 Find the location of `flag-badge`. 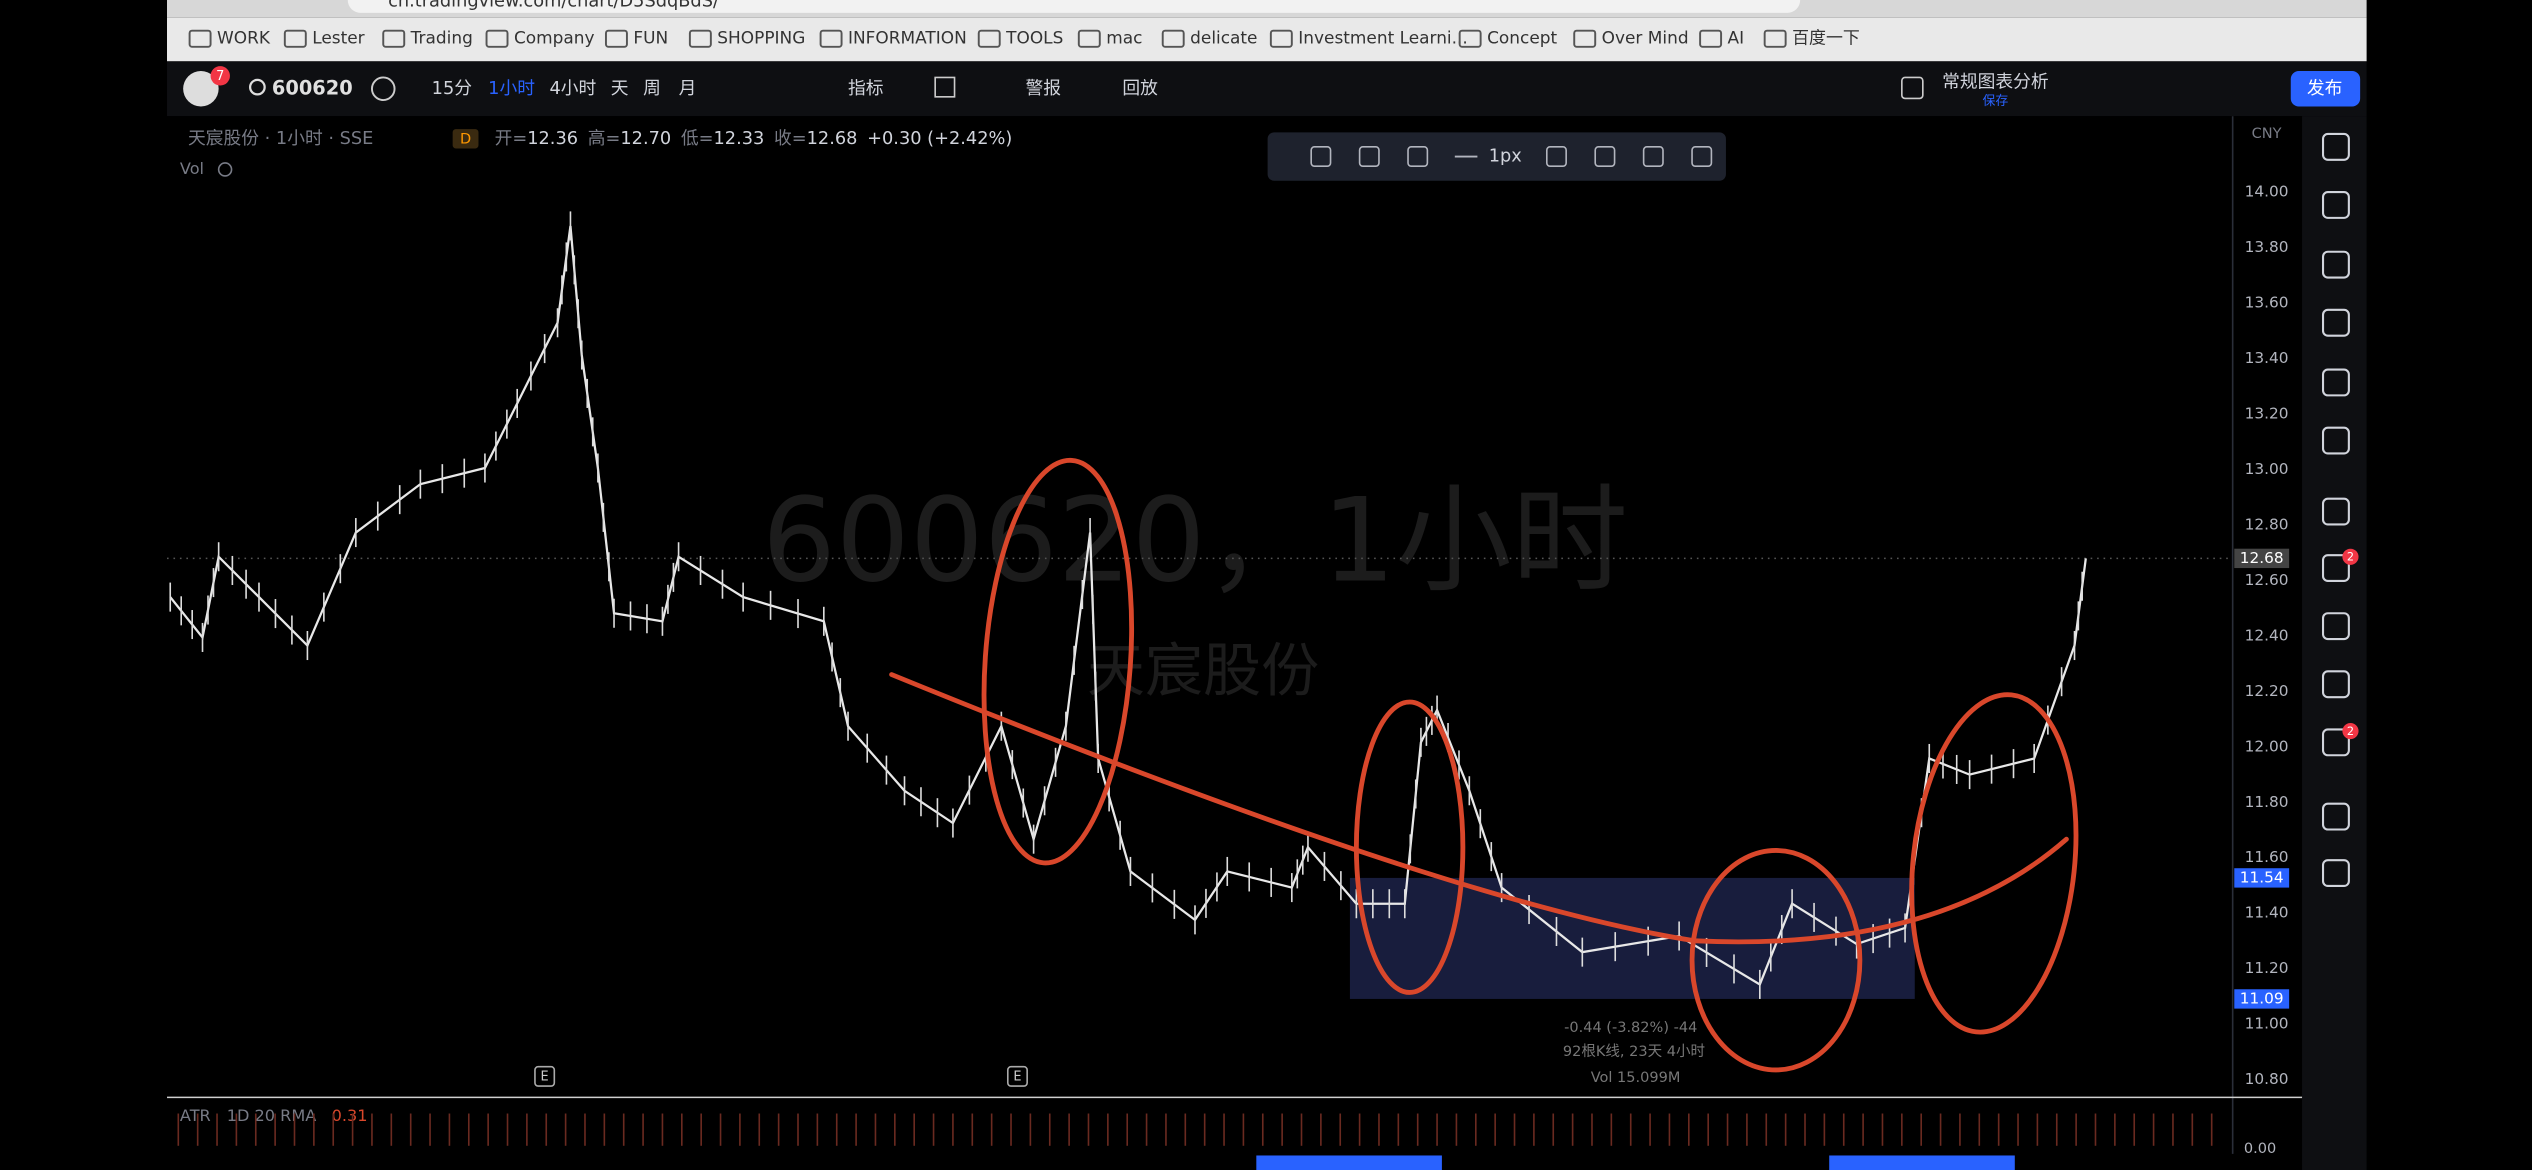

flag-badge is located at coordinates (465, 139).